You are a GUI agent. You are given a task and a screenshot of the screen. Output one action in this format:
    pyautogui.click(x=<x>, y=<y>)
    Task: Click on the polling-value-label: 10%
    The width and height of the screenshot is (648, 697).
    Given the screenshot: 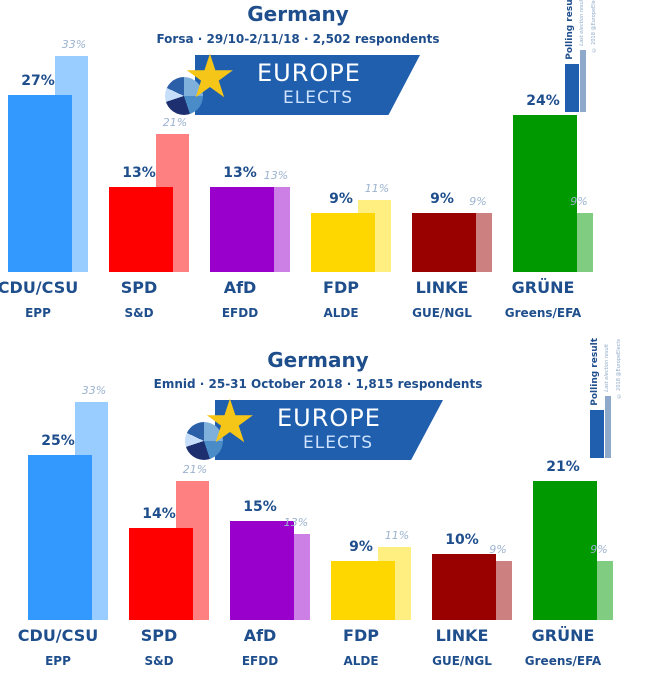 What is the action you would take?
    pyautogui.click(x=462, y=540)
    